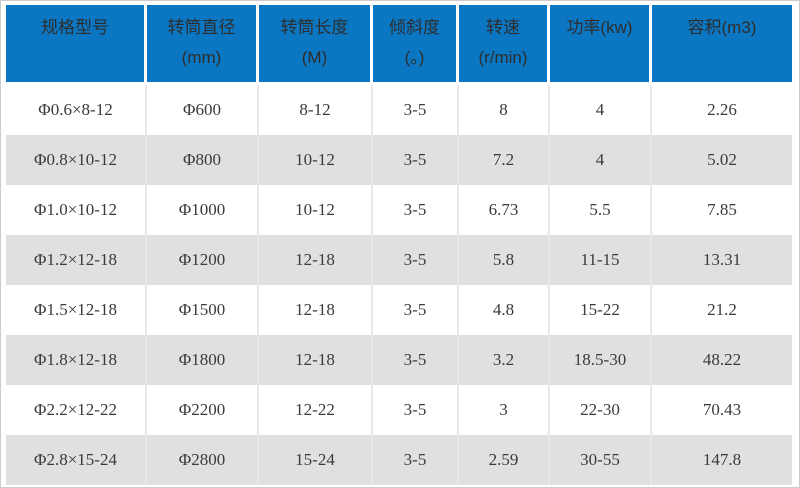 Image resolution: width=800 pixels, height=488 pixels. Describe the element at coordinates (203, 360) in the screenshot. I see `table-cell: Φ1800` at that location.